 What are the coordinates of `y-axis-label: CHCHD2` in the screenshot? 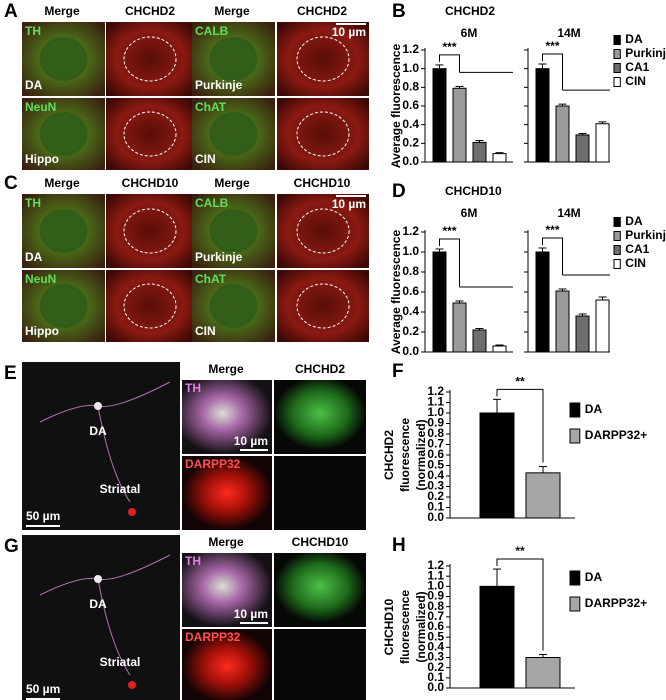 It's located at (389, 455).